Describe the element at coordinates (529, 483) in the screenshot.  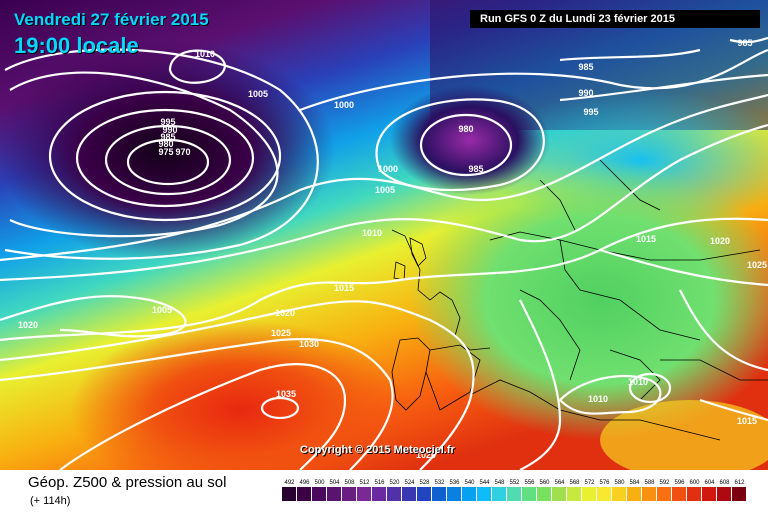
I see `scale-tick: 556` at that location.